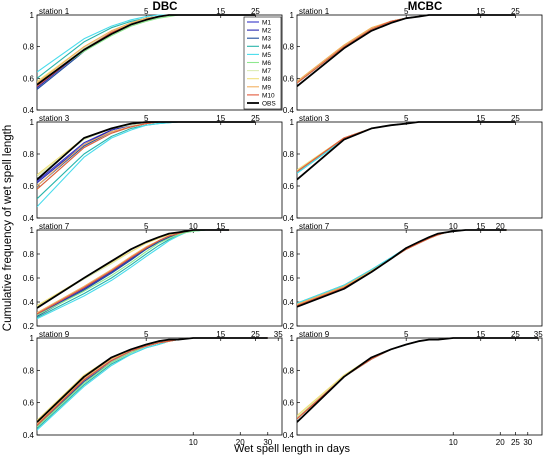 The image size is (550, 456). What do you see at coordinates (268, 95) in the screenshot?
I see `legend-label-m10: M10` at bounding box center [268, 95].